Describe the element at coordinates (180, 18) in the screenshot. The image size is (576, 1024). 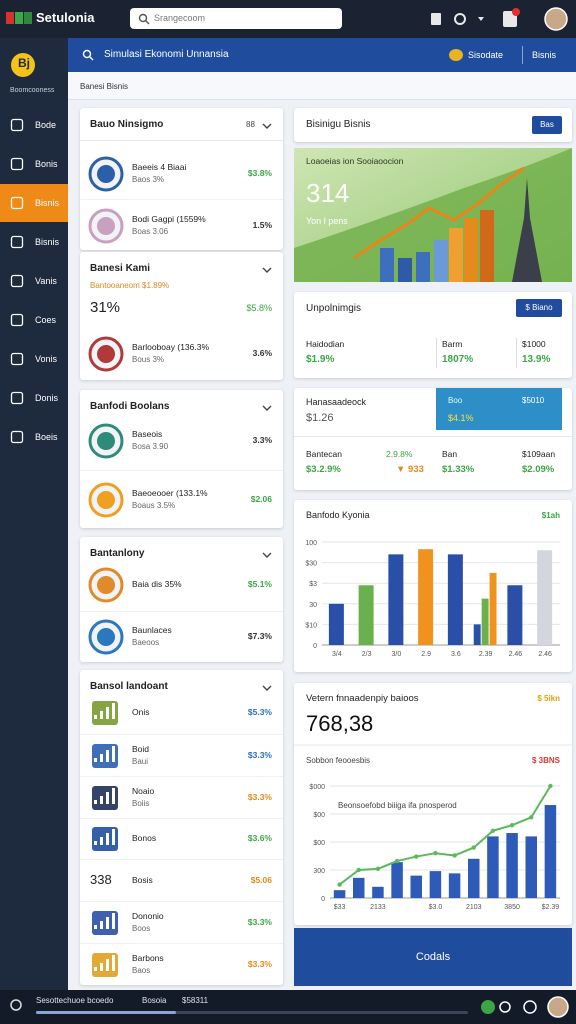
I see `search-placeholder: Srangecoom` at that location.